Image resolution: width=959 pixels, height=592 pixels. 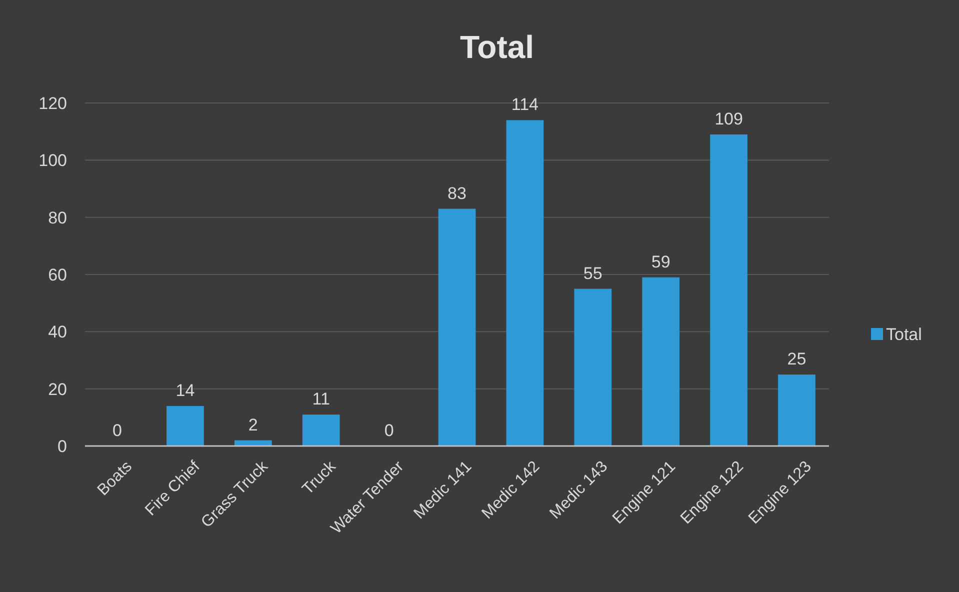 What do you see at coordinates (52, 103) in the screenshot?
I see `y-tick-label: 120` at bounding box center [52, 103].